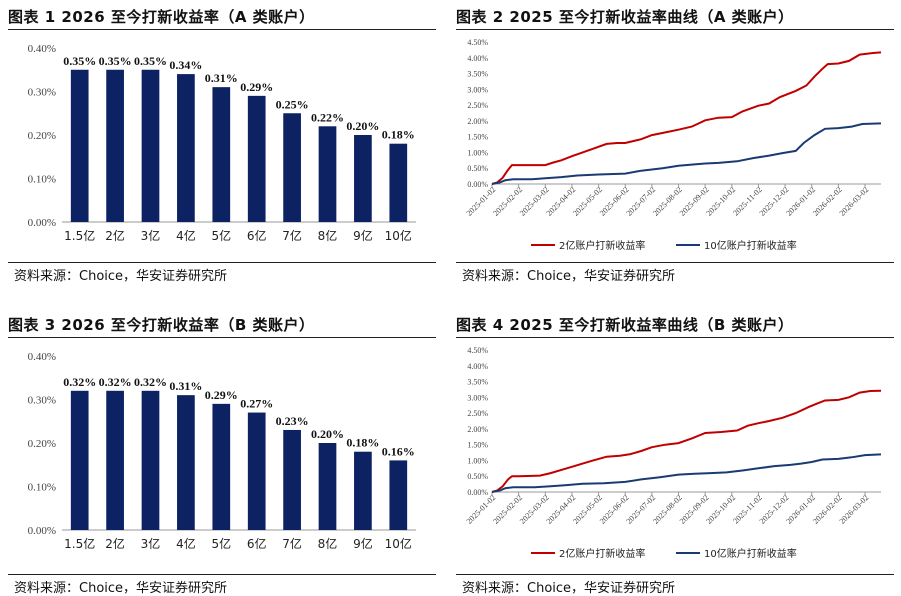 The width and height of the screenshot is (901, 596). I want to click on data-label: 0.22%, so click(327, 117).